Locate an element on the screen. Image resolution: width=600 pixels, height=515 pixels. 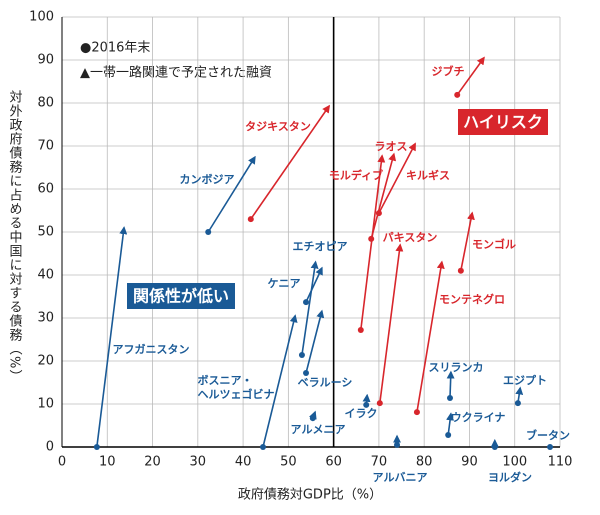
y-axis-label: 対外政府債務に占める中国に対する債務（%） is located at coordinates (15, 236).